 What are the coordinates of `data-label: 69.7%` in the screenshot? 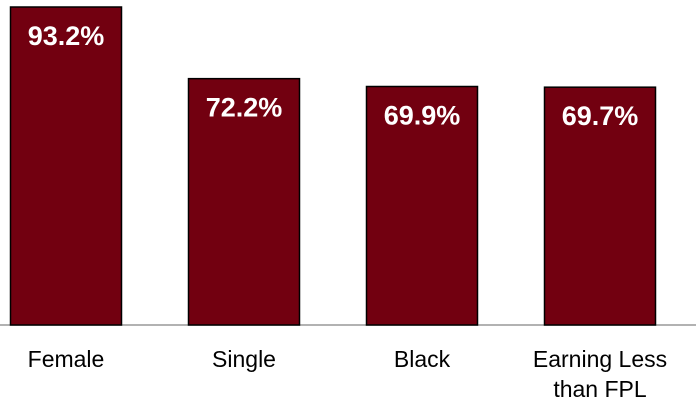 It's located at (600, 116).